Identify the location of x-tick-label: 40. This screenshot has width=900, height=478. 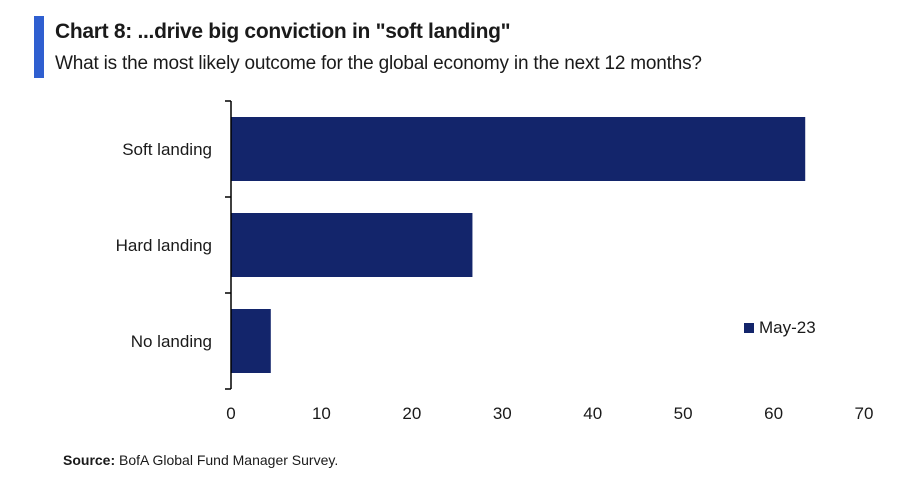
(592, 413).